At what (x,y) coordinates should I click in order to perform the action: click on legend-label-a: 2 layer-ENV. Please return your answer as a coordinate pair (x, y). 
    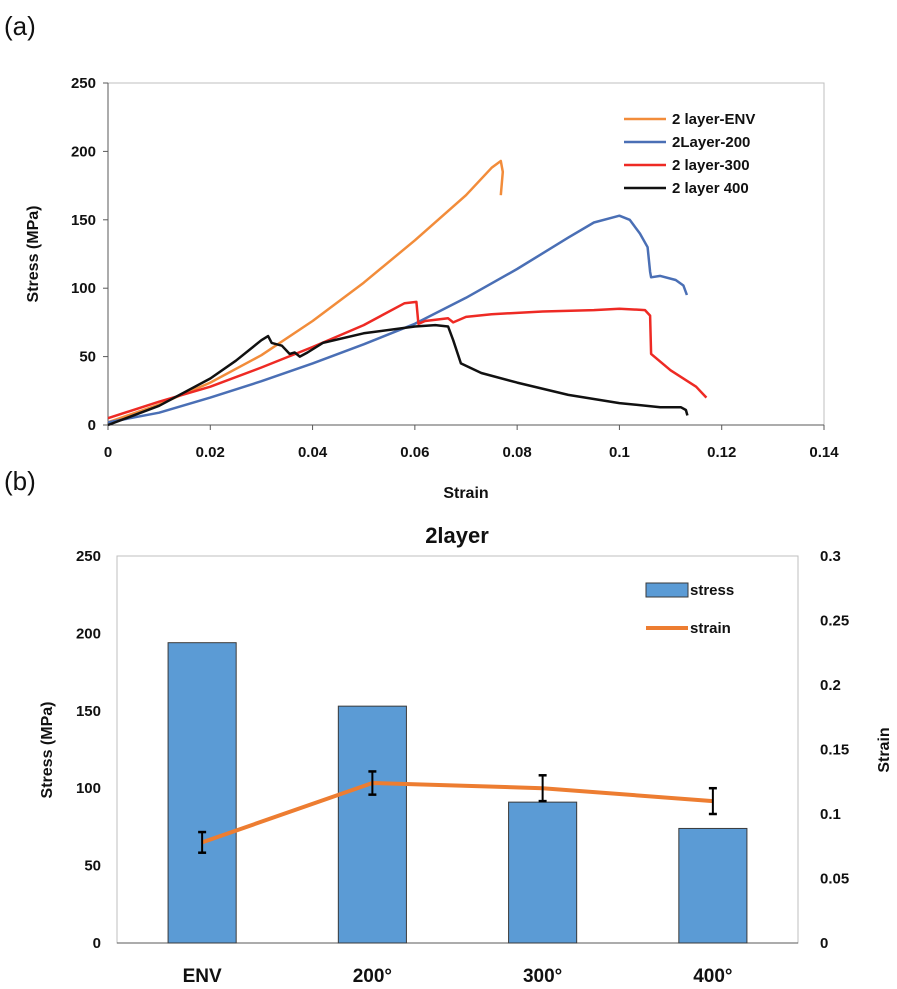
    Looking at the image, I should click on (713, 119).